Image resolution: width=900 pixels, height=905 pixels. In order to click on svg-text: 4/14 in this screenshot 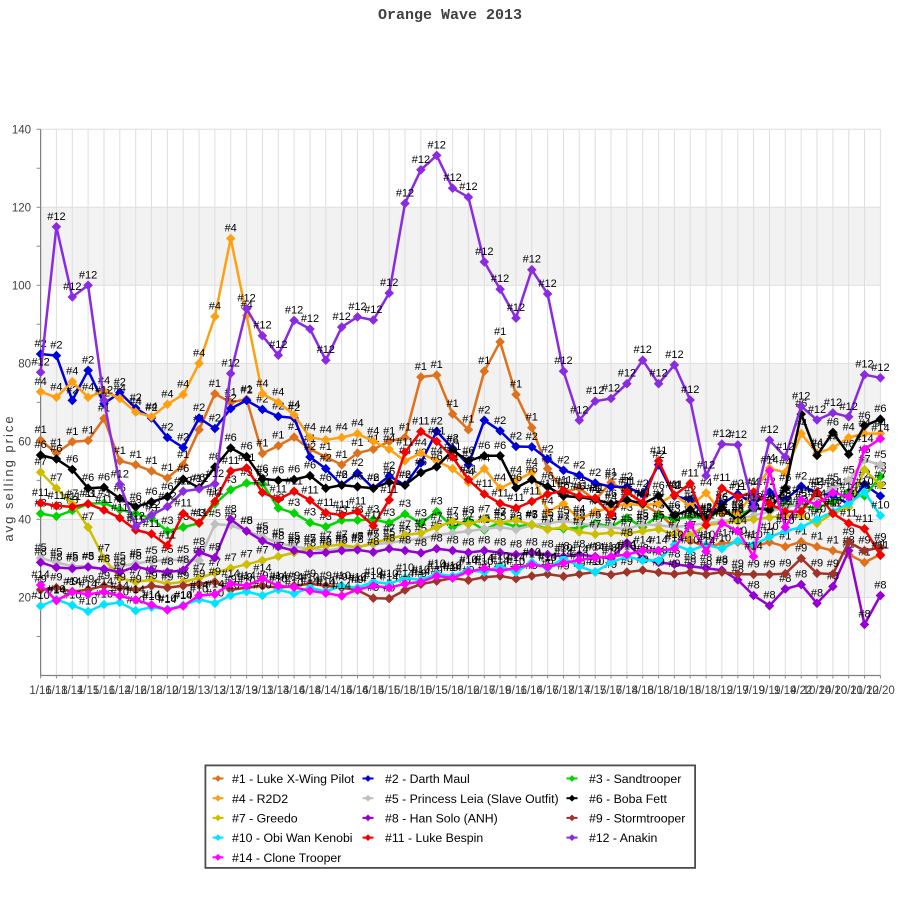, I will do `click(326, 691)`.